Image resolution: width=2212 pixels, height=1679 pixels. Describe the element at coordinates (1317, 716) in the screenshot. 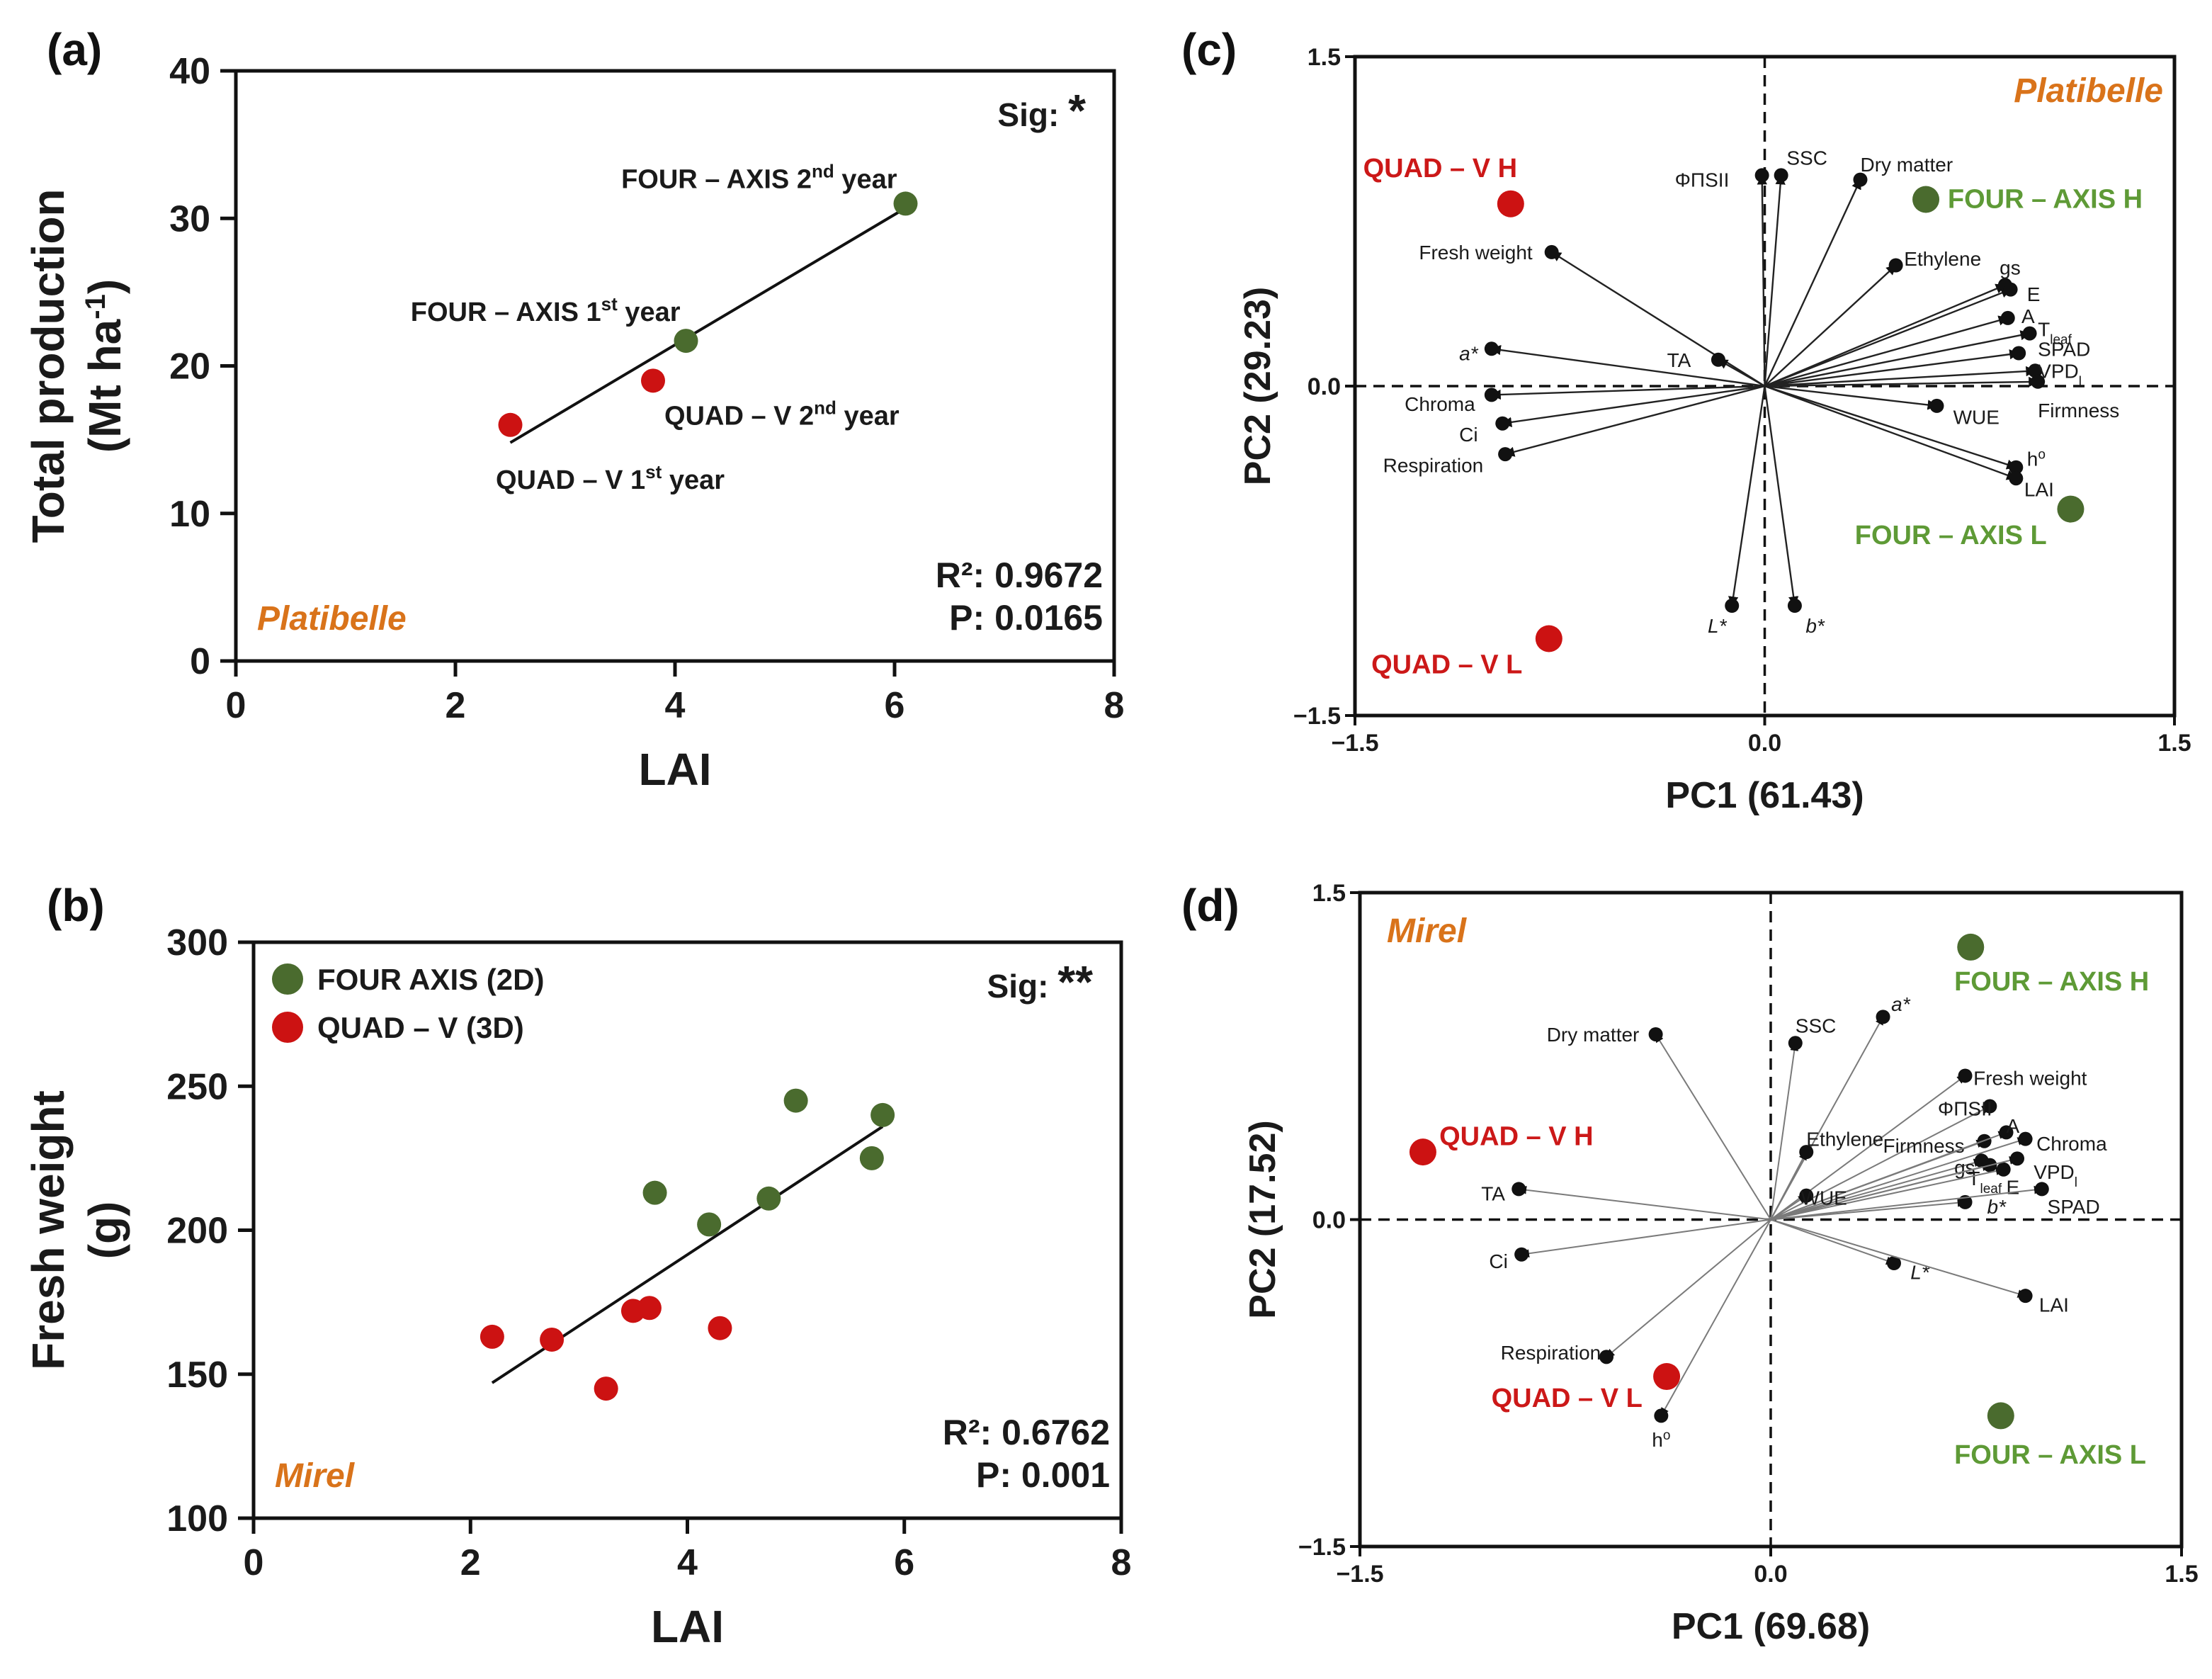

I see `y-tick-label: −1.5` at that location.